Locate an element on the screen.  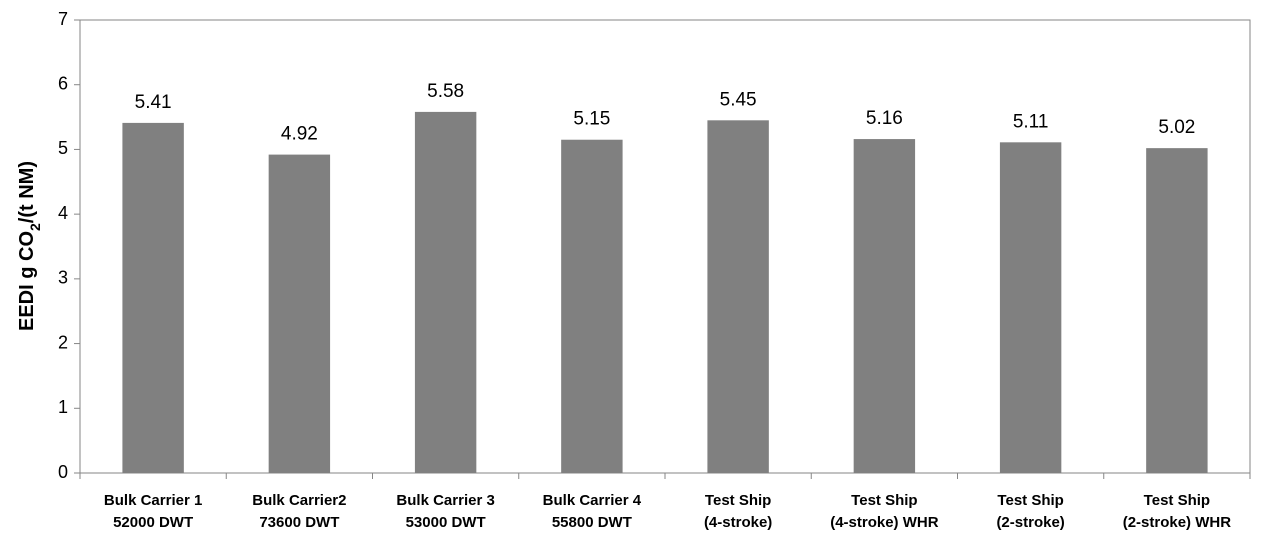
value-label: 5.02 is located at coordinates (1176, 127).